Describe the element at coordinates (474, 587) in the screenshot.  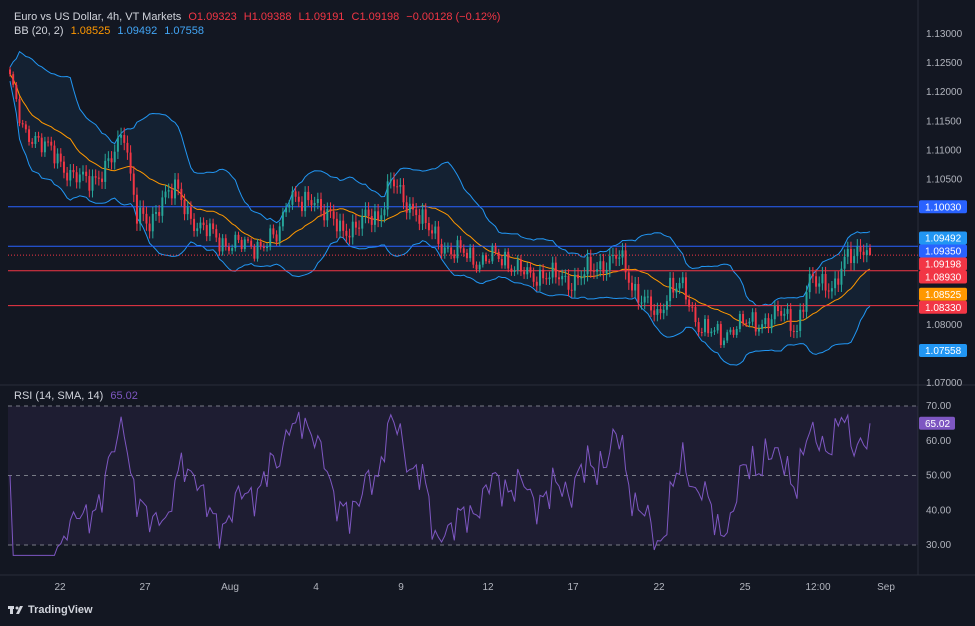
I see `time-axis: 22 27 Aug 4 9 12 17 22 25 12:00 Sep` at that location.